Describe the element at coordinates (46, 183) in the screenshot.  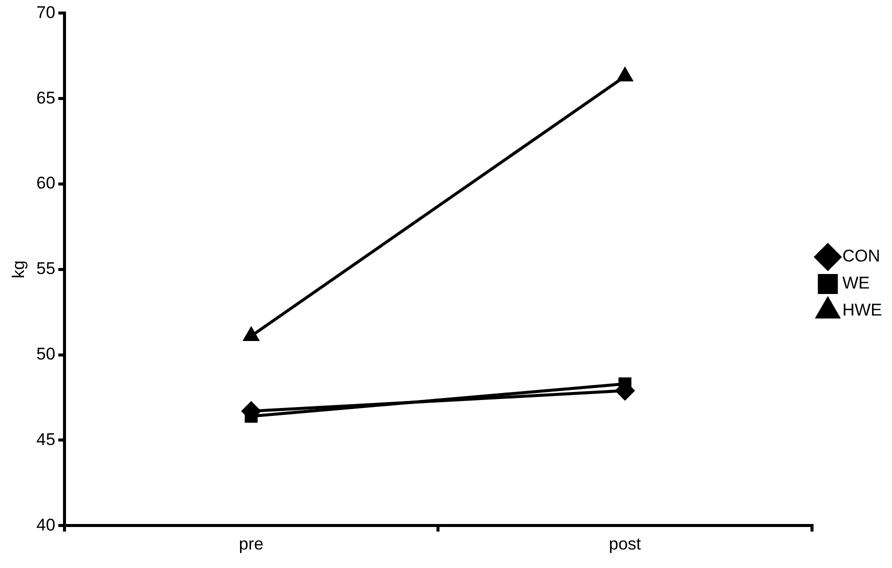
I see `y-tick-label: 60` at that location.